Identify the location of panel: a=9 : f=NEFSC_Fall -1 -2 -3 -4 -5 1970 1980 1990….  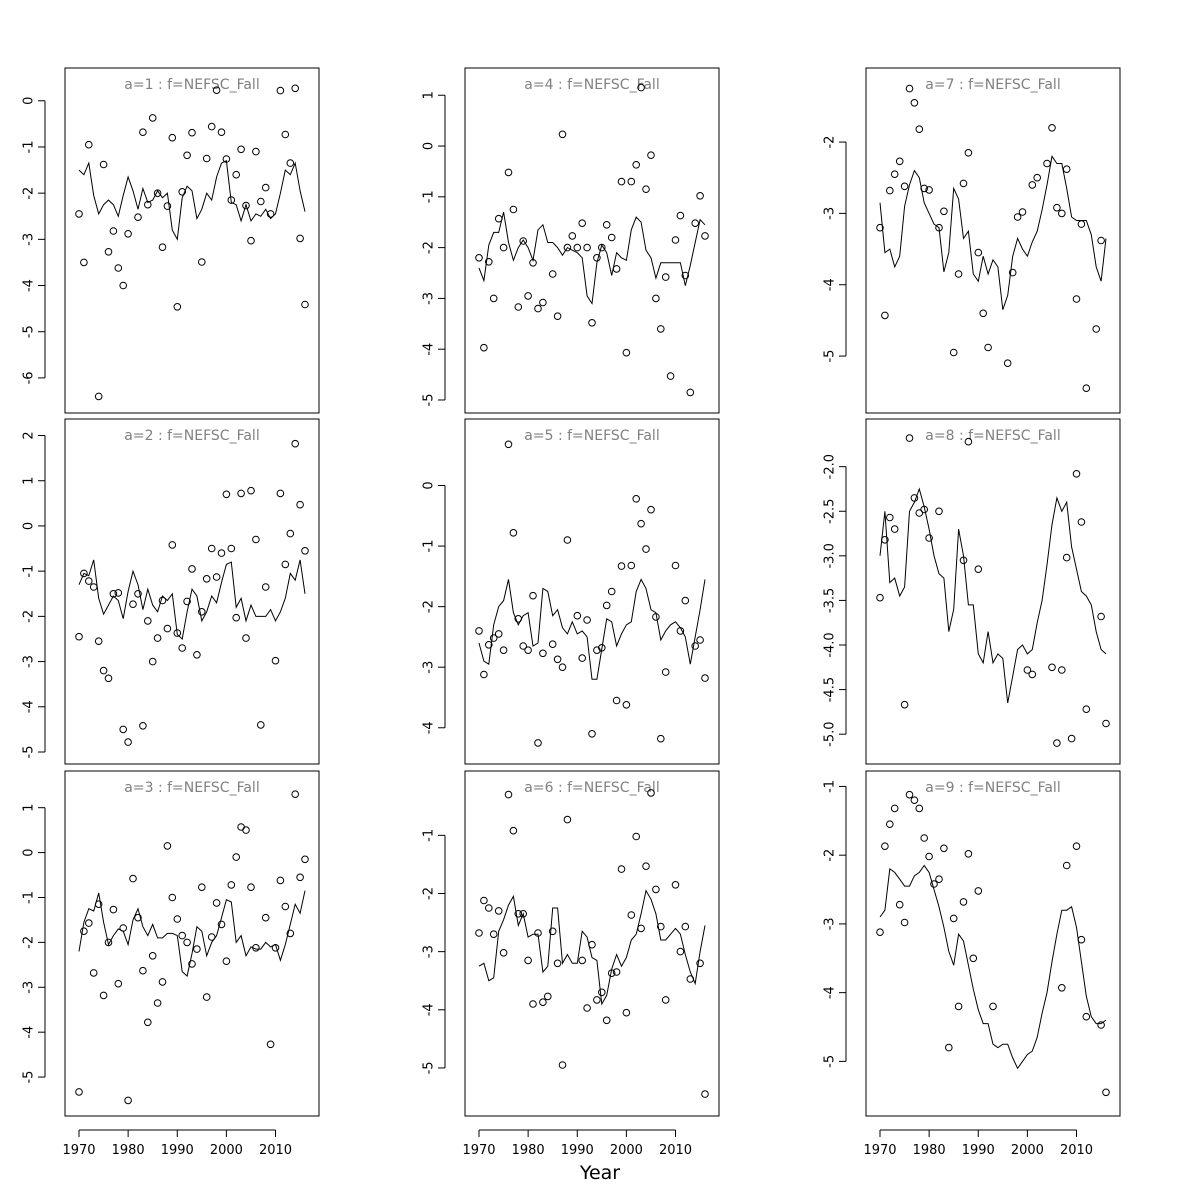
(972, 964).